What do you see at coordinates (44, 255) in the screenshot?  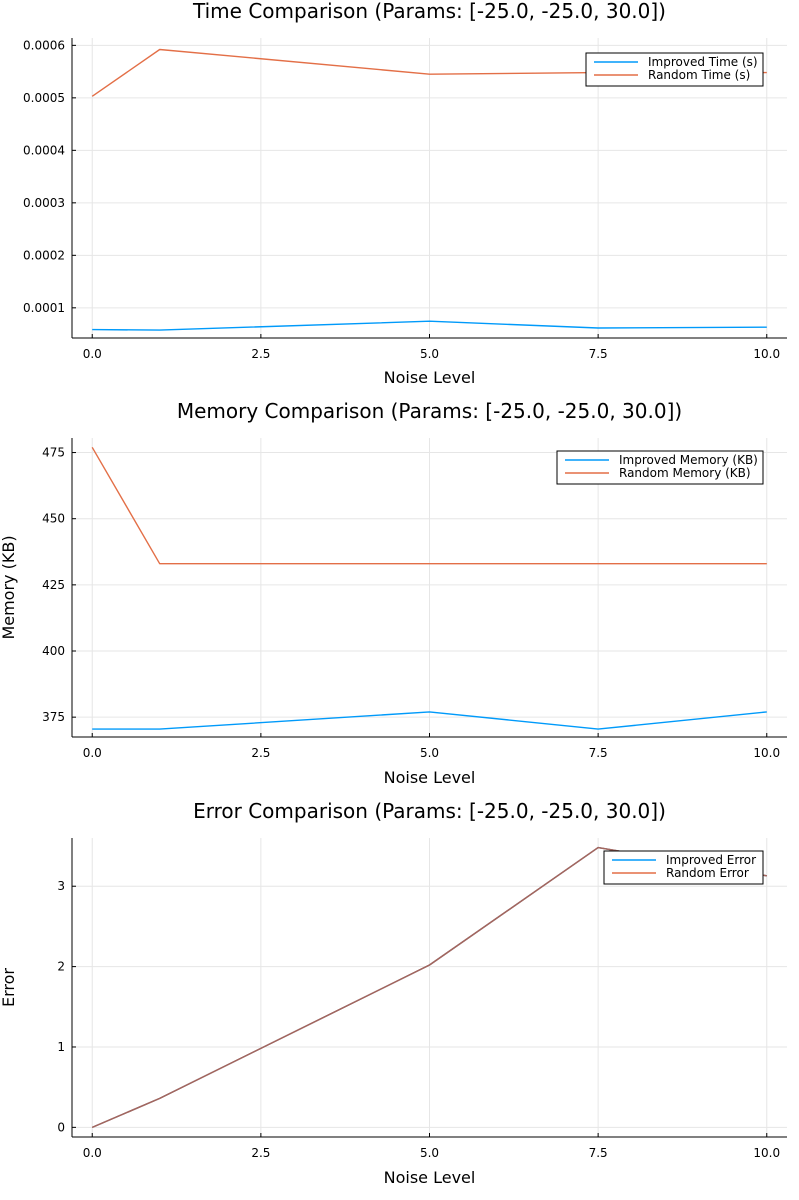 I see `y-tick-label: 0.0002` at bounding box center [44, 255].